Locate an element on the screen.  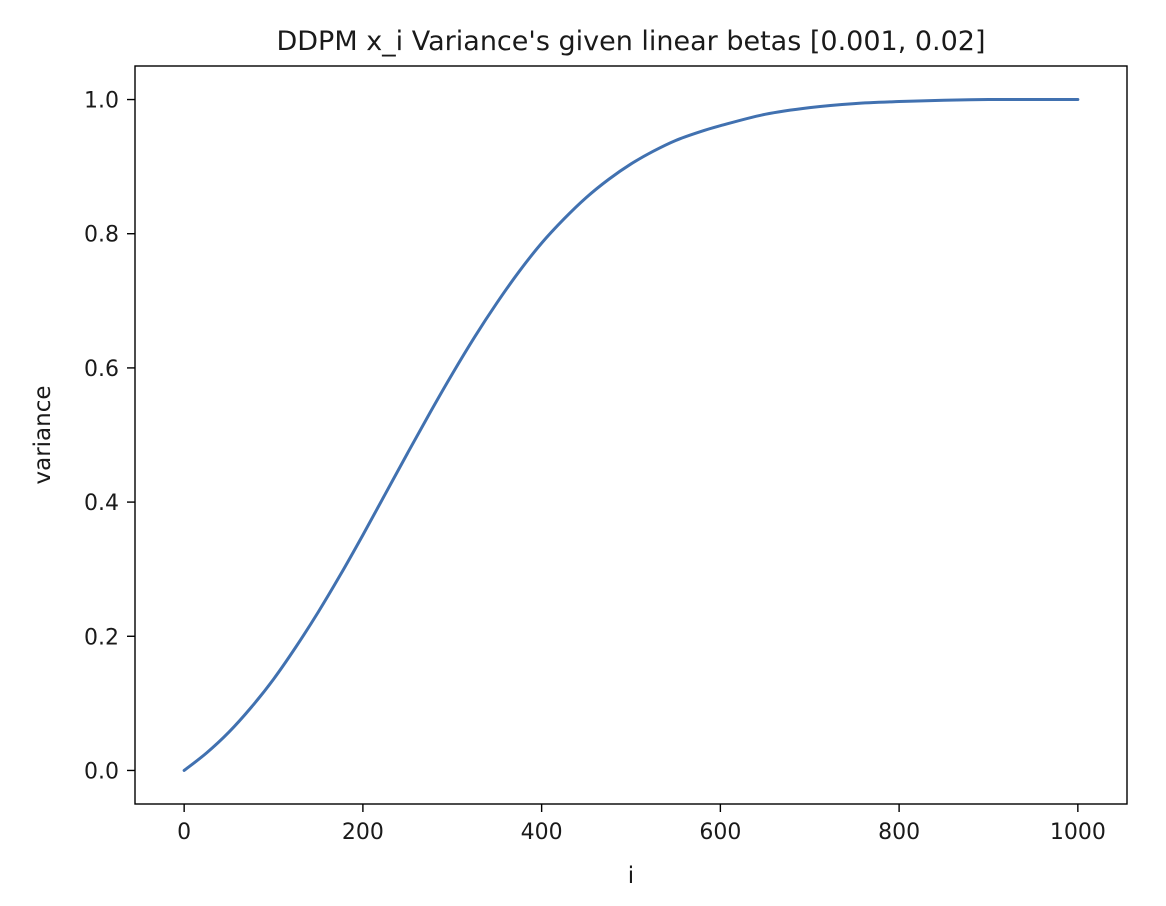
x-tick-label: 800 is located at coordinates (899, 832).